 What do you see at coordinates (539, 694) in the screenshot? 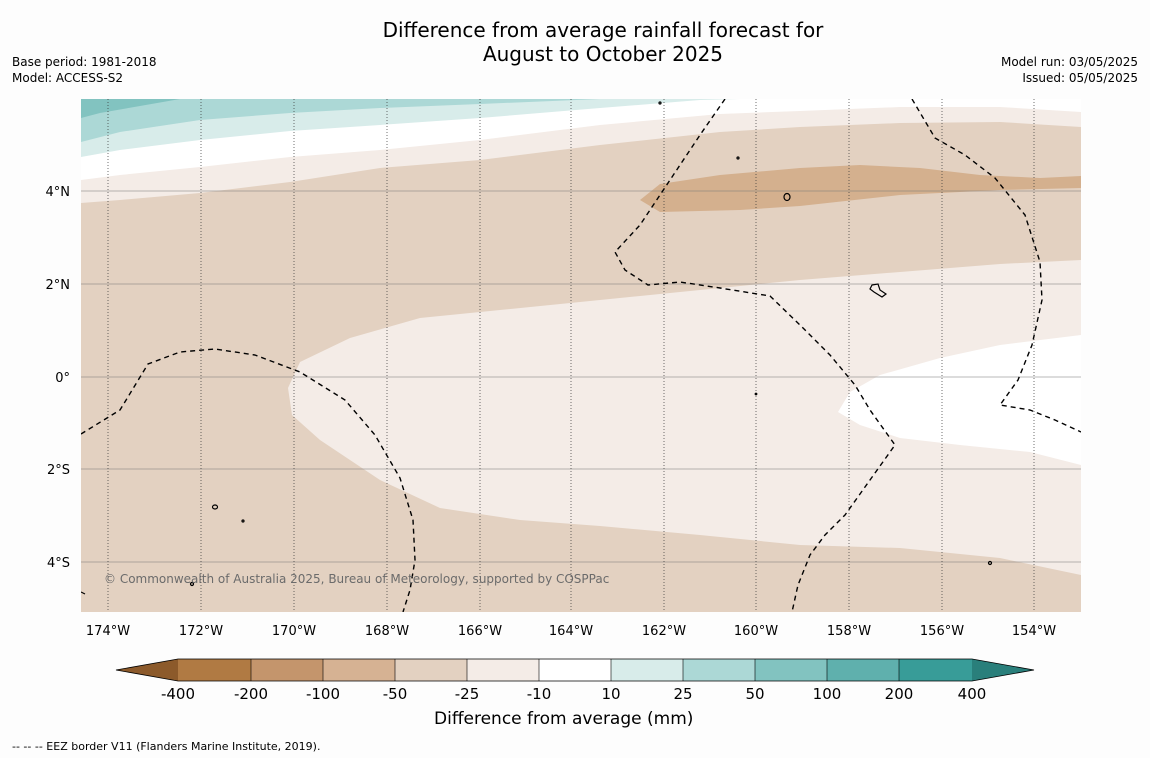
I see `cb-tick-6: -10` at bounding box center [539, 694].